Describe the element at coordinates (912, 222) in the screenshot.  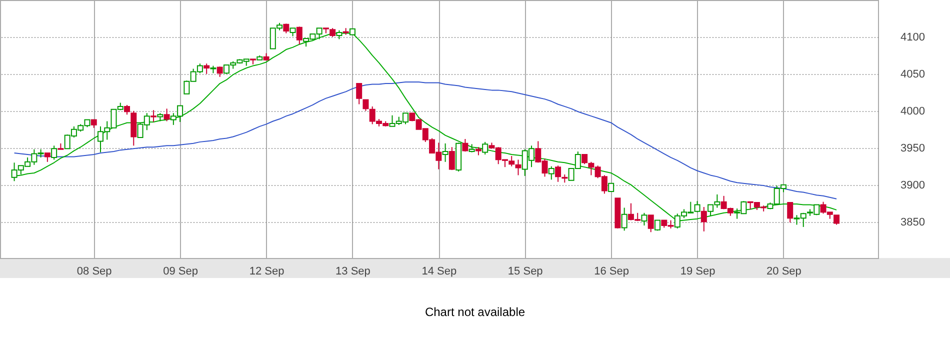
I see `y-tick-label: 3850` at that location.